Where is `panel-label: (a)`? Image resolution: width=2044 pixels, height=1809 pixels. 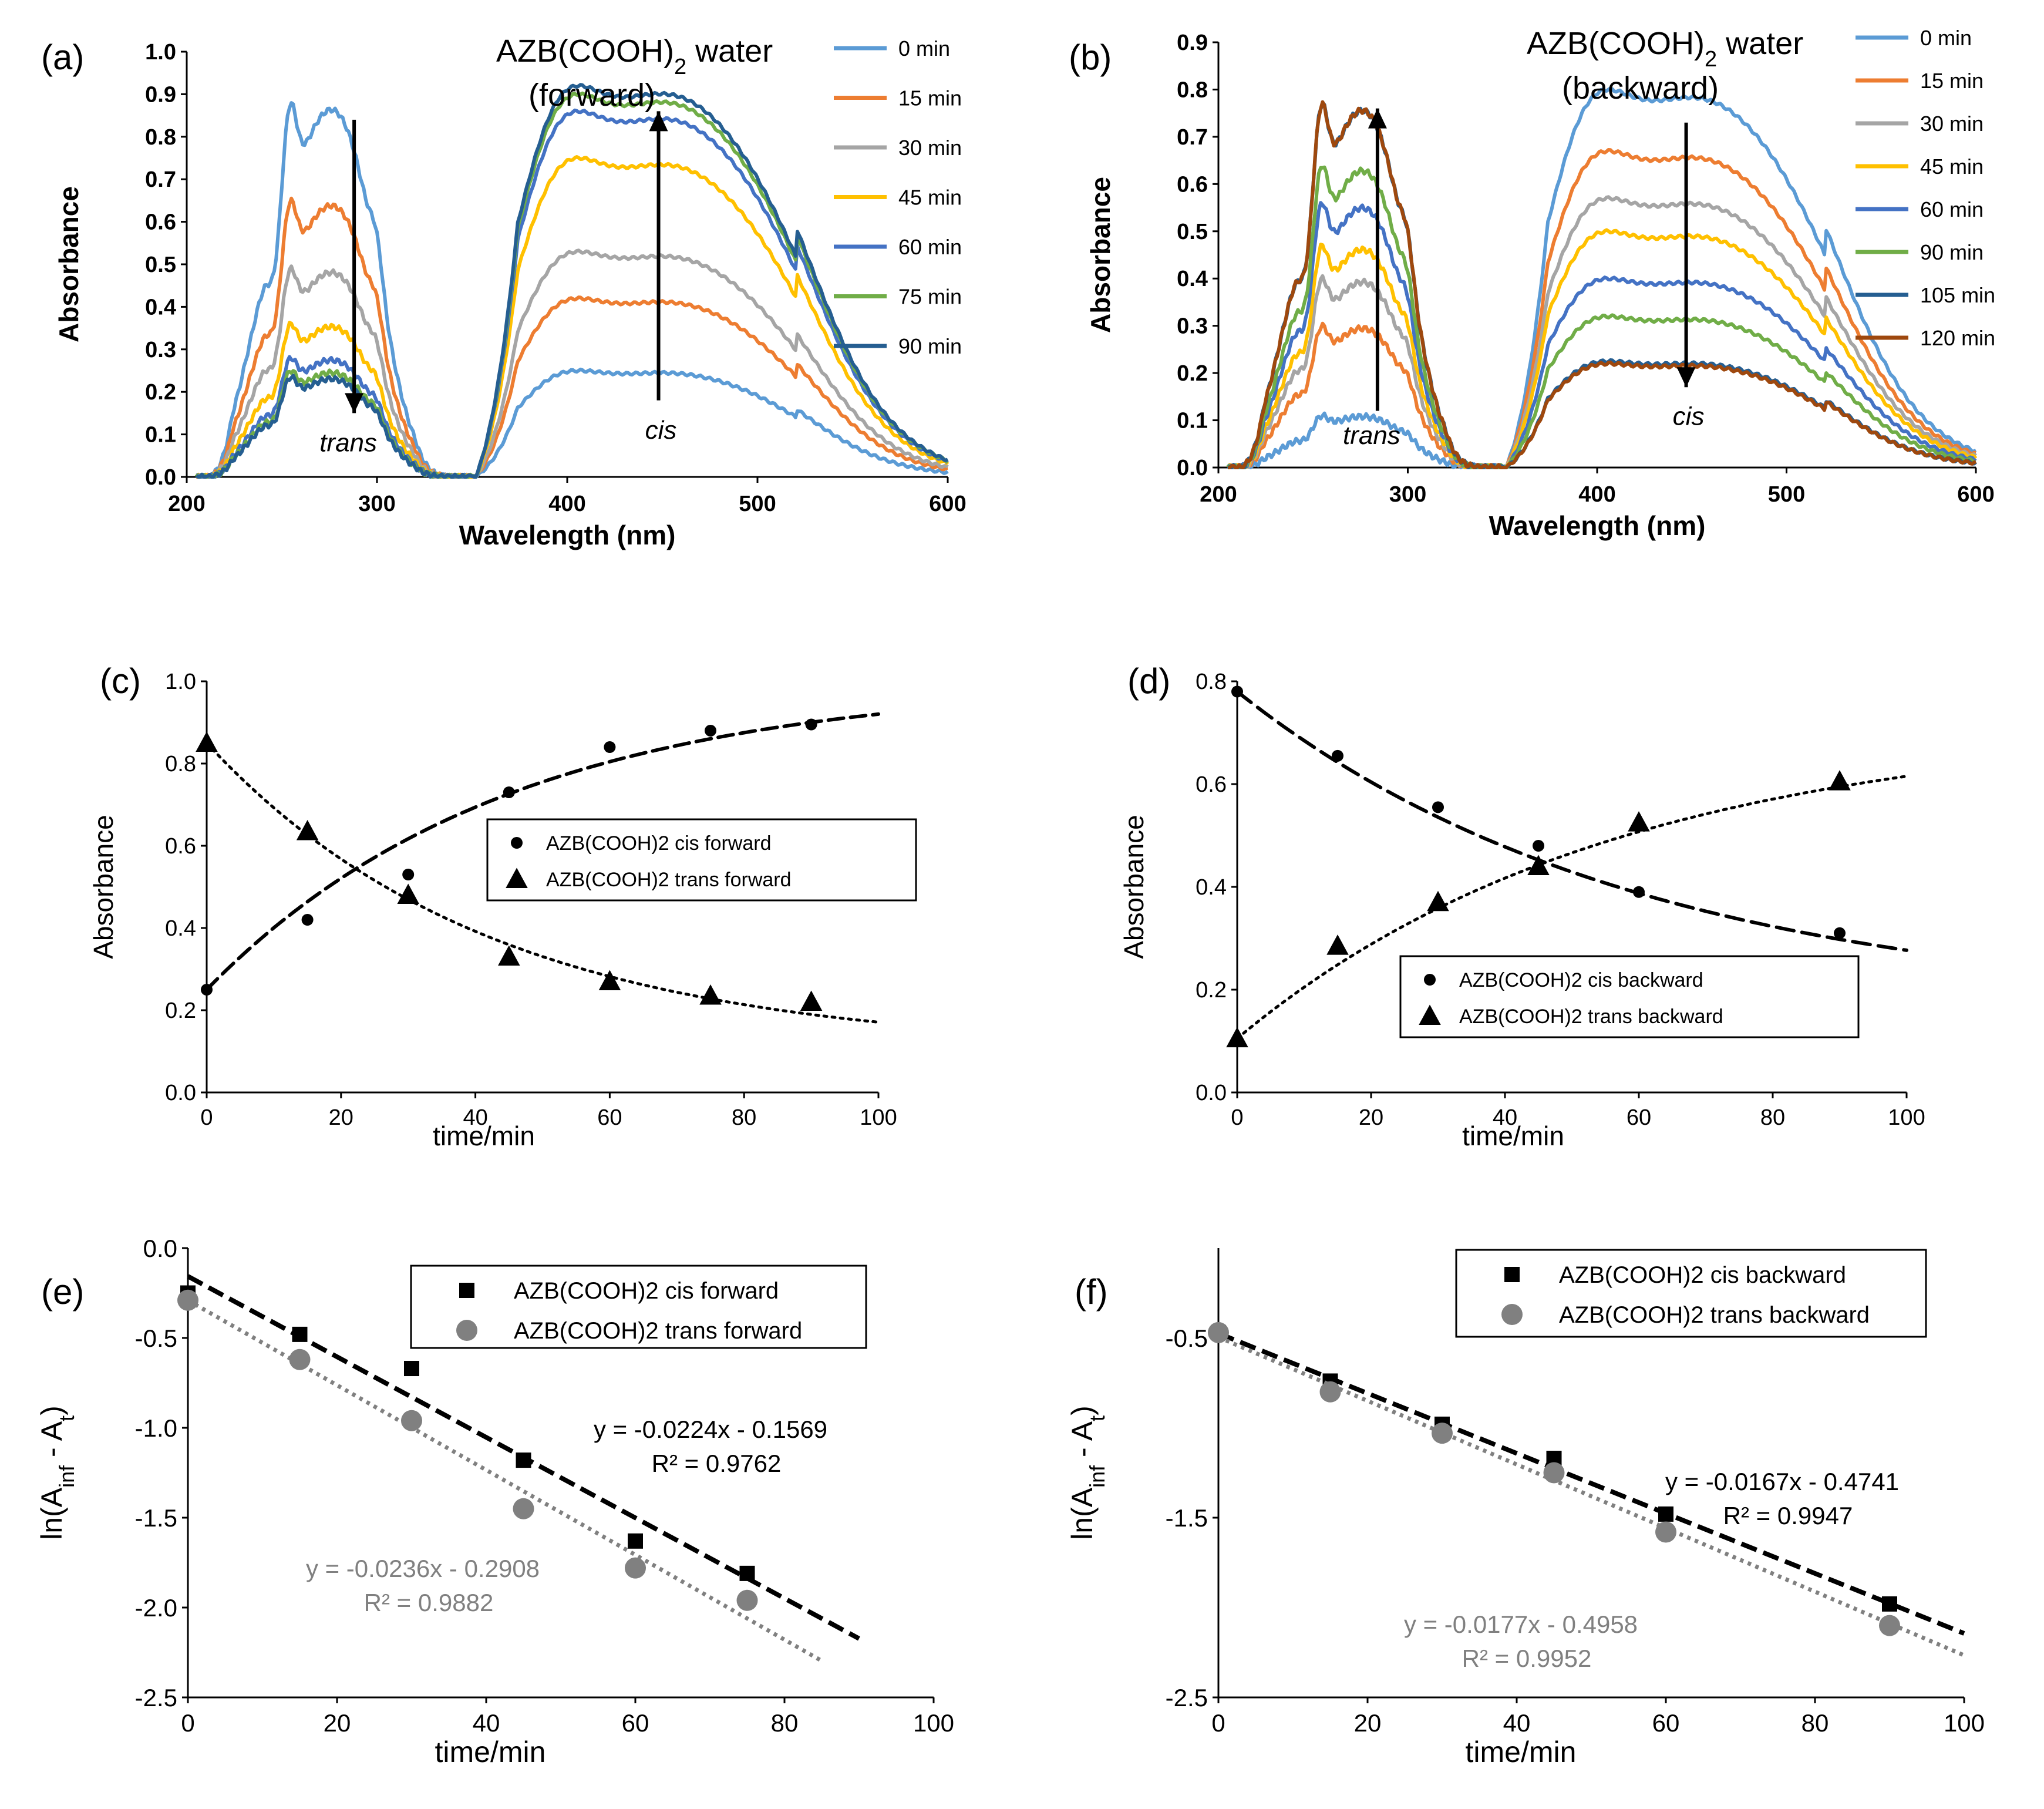 panel-label: (a) is located at coordinates (62, 58).